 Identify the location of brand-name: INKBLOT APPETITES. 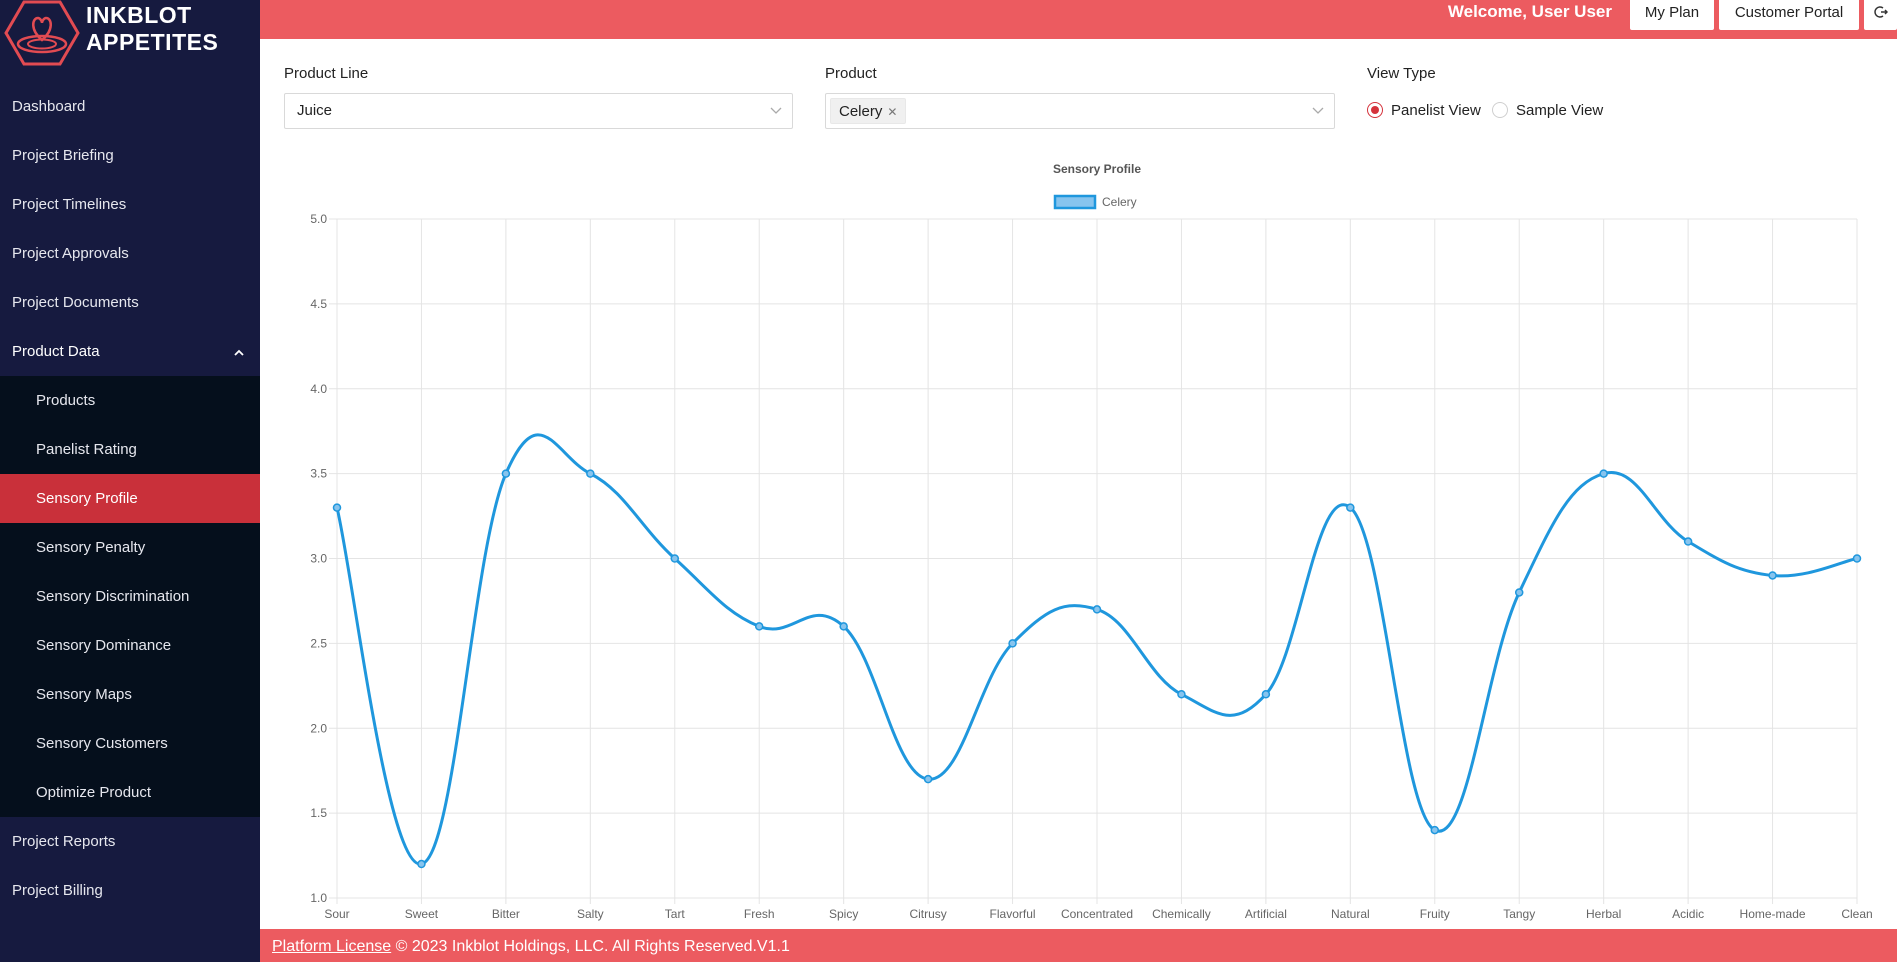
(152, 29).